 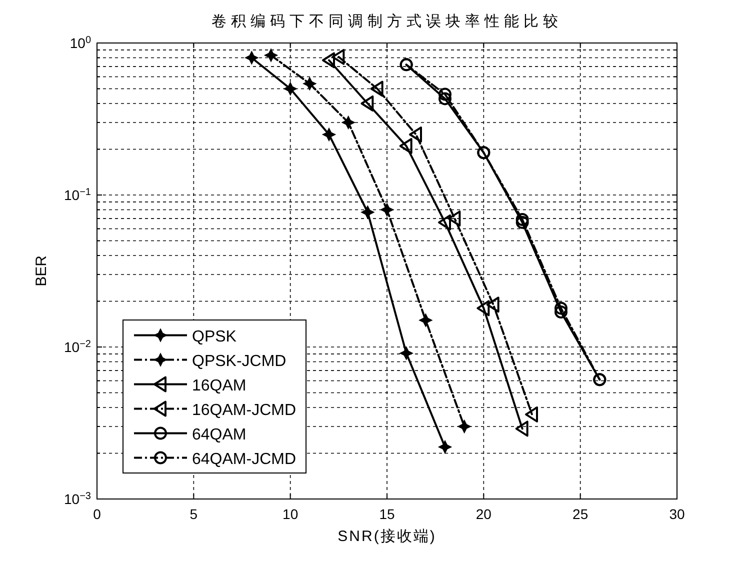 I want to click on x-tick-label: 5, so click(x=194, y=514).